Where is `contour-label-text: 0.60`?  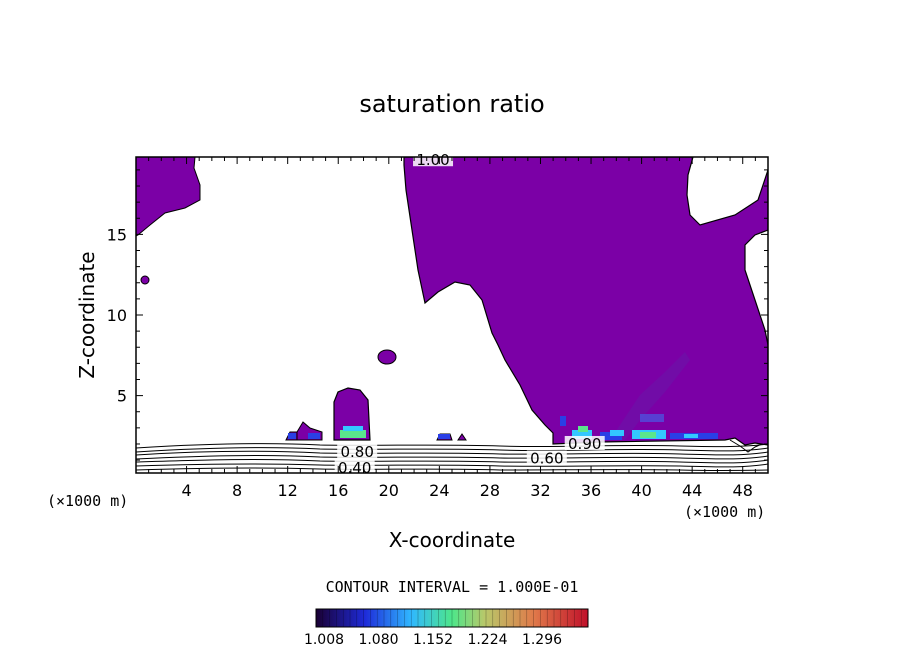
contour-label-text: 0.60 is located at coordinates (546, 458).